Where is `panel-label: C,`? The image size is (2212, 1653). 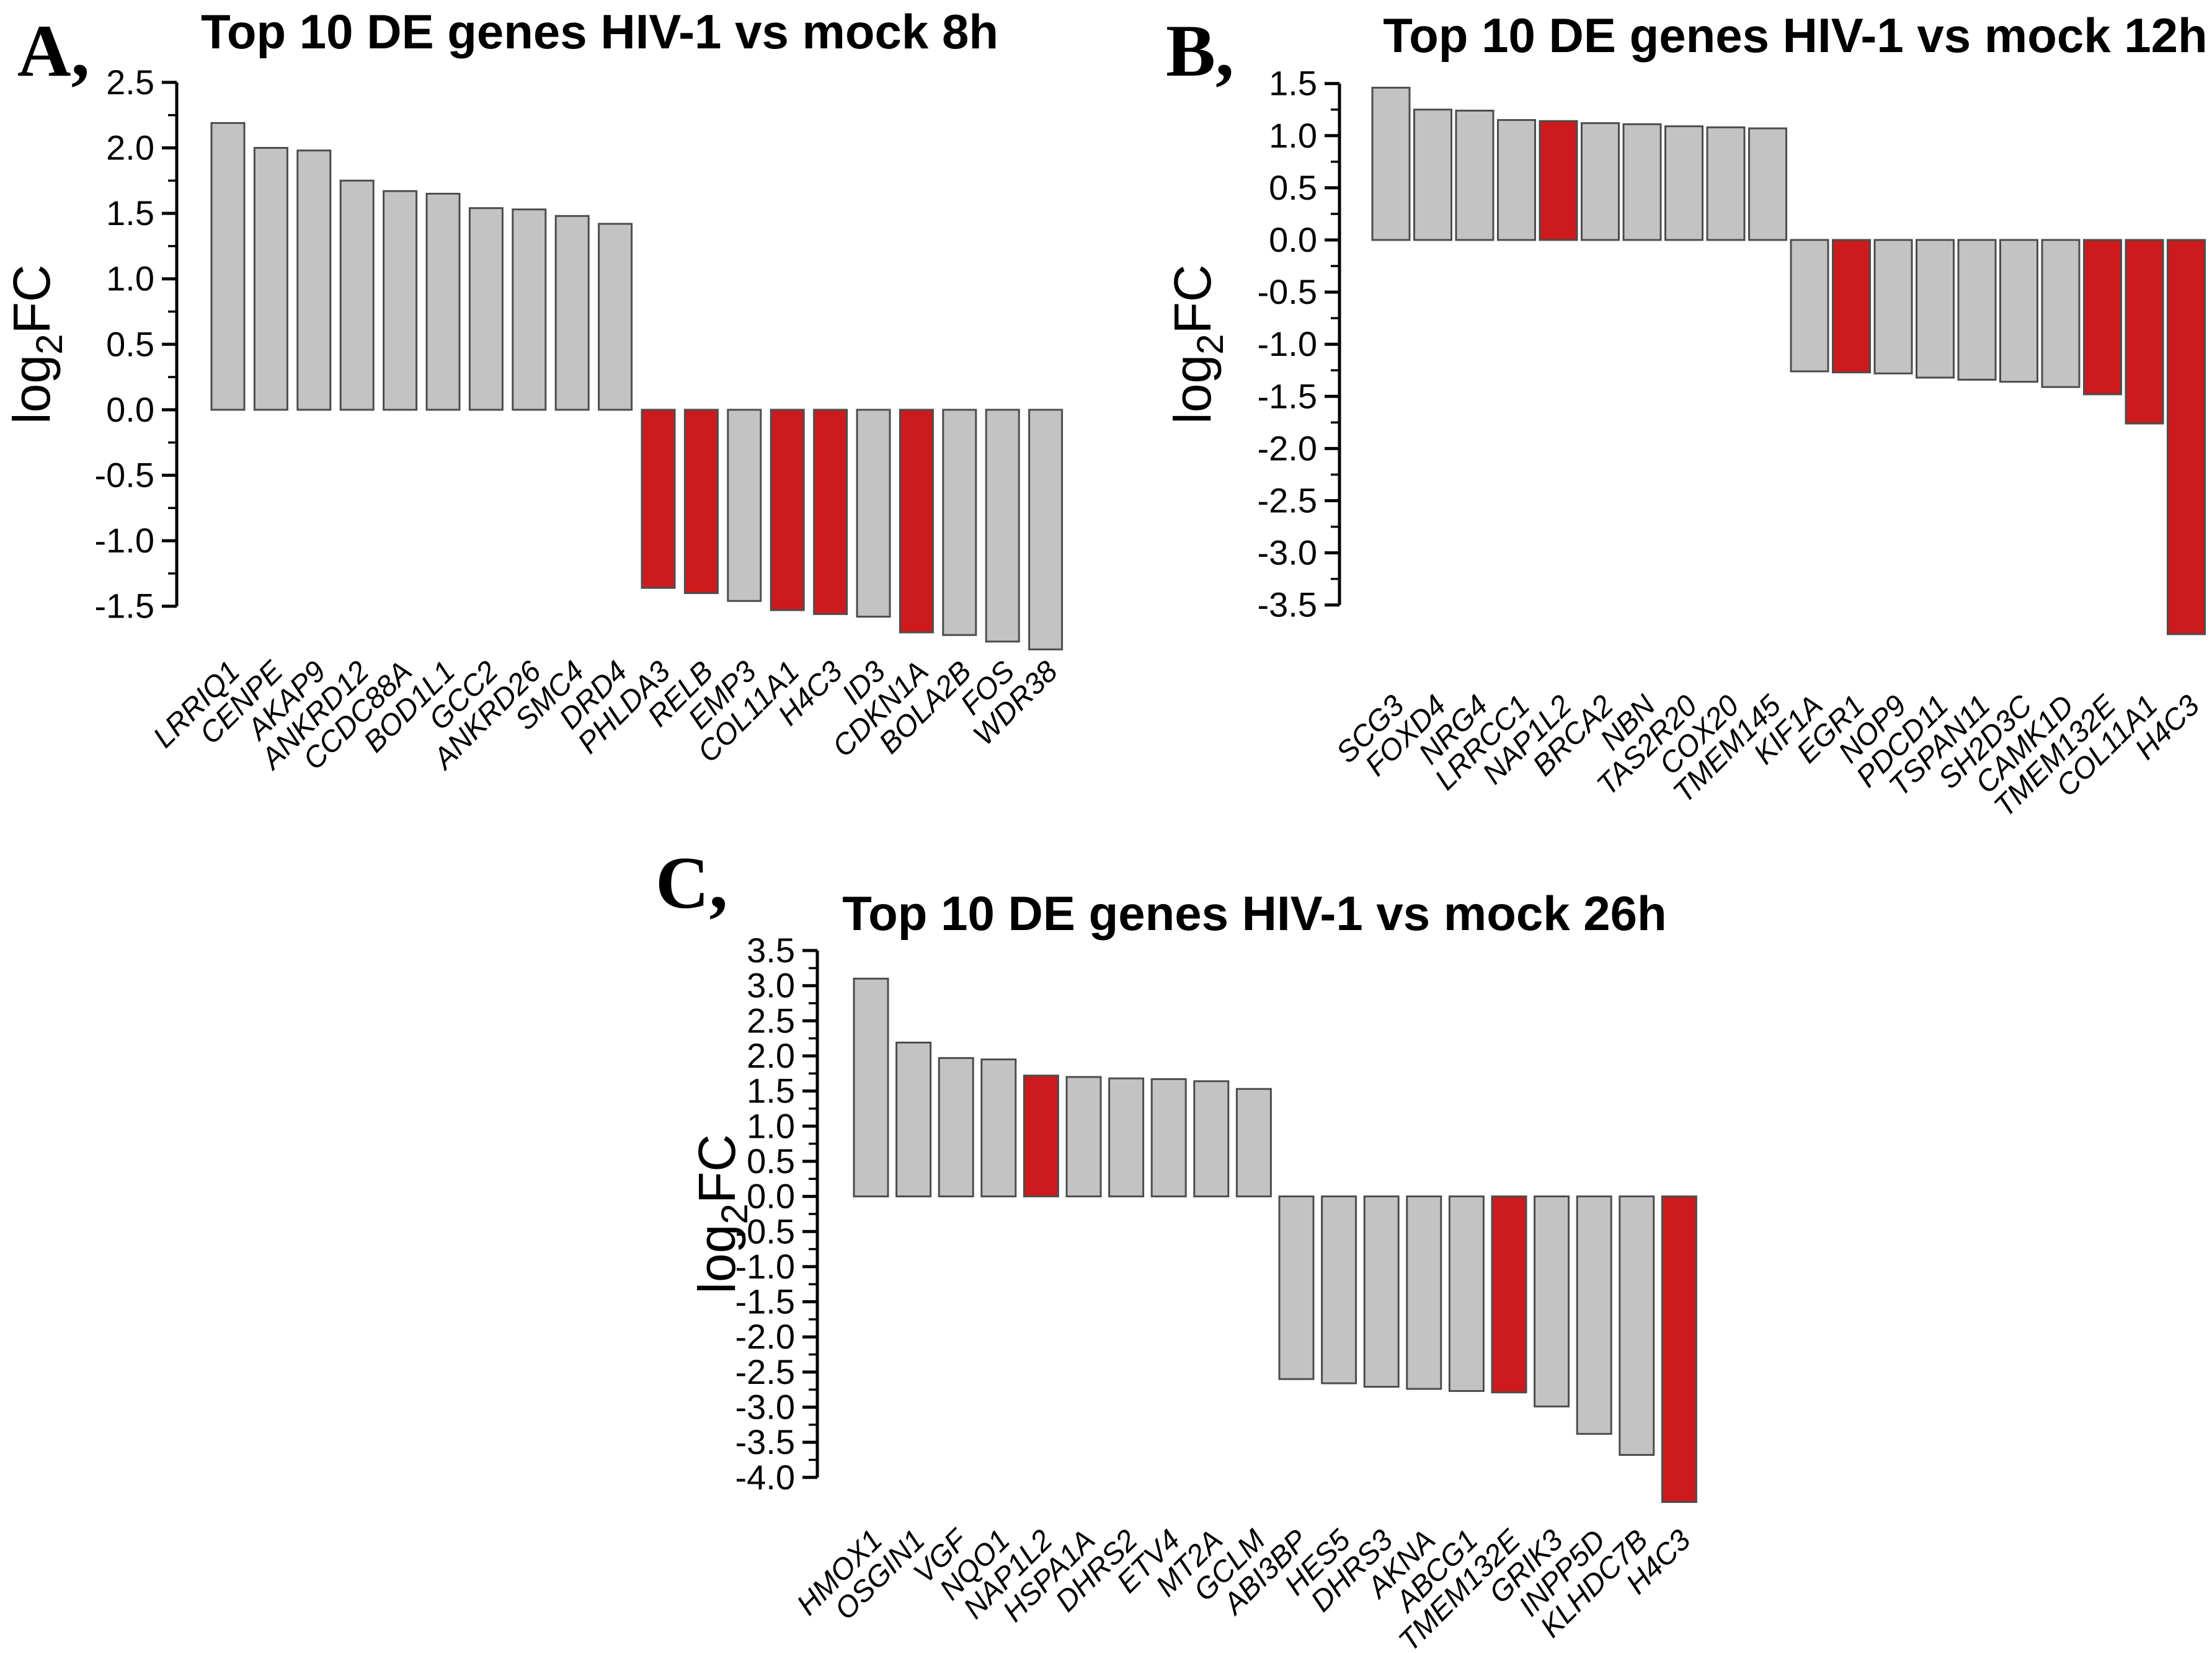 panel-label: C, is located at coordinates (691, 882).